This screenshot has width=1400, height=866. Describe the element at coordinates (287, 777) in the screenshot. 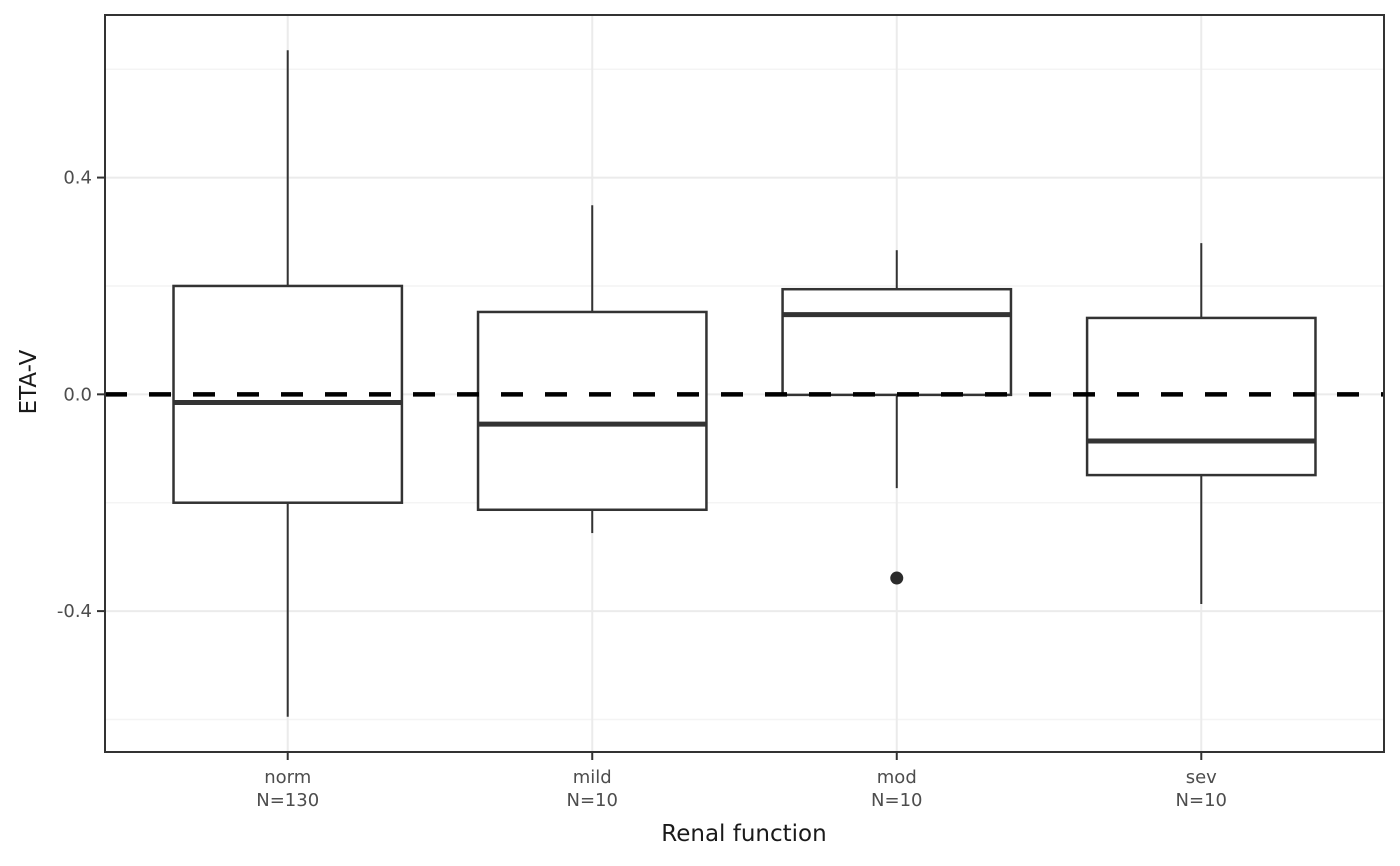

I see `x-tick-label-category: norm` at that location.